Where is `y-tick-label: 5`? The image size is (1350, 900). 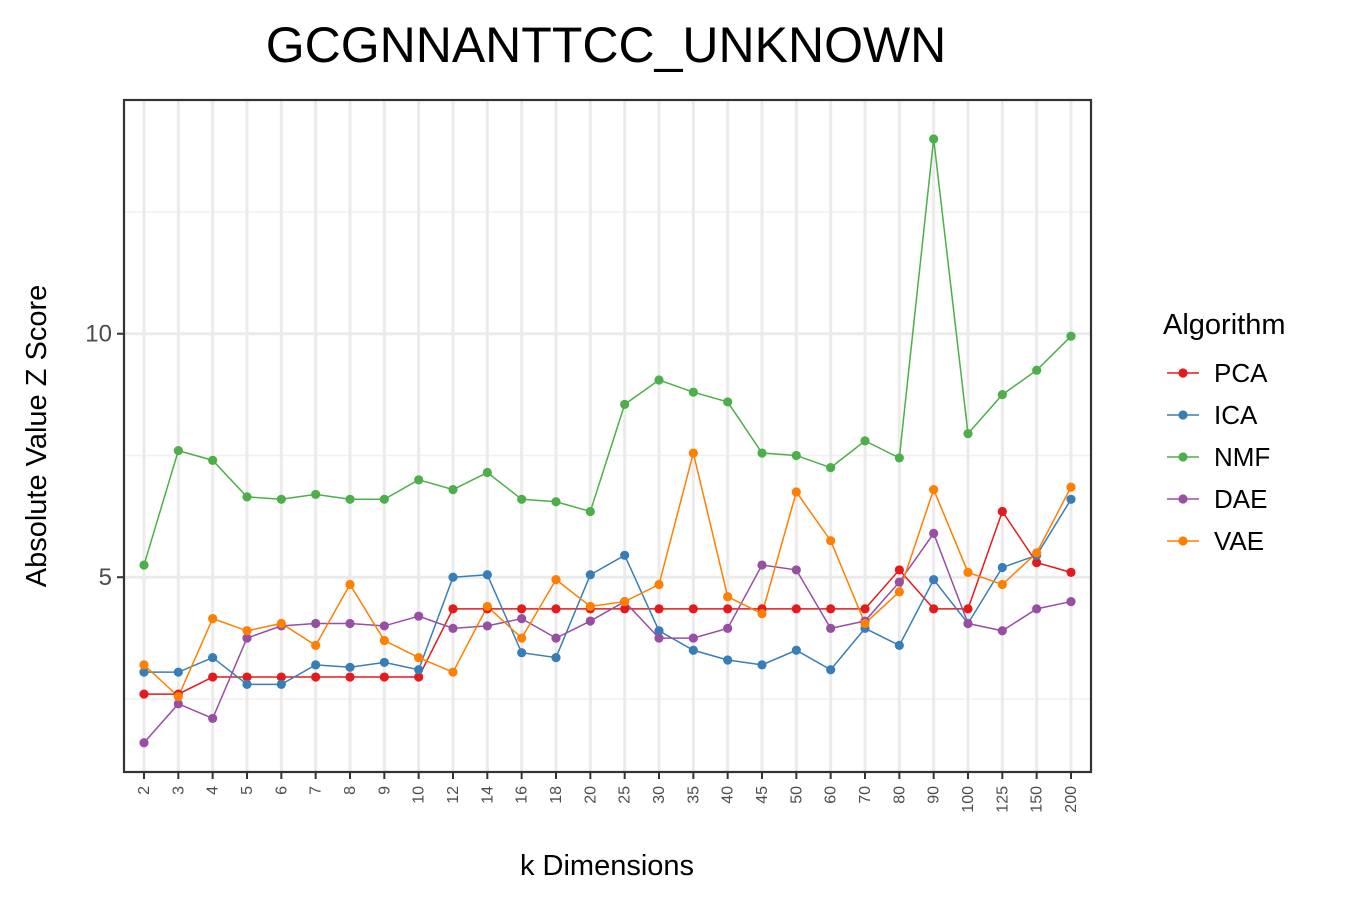
y-tick-label: 5 is located at coordinates (105, 577).